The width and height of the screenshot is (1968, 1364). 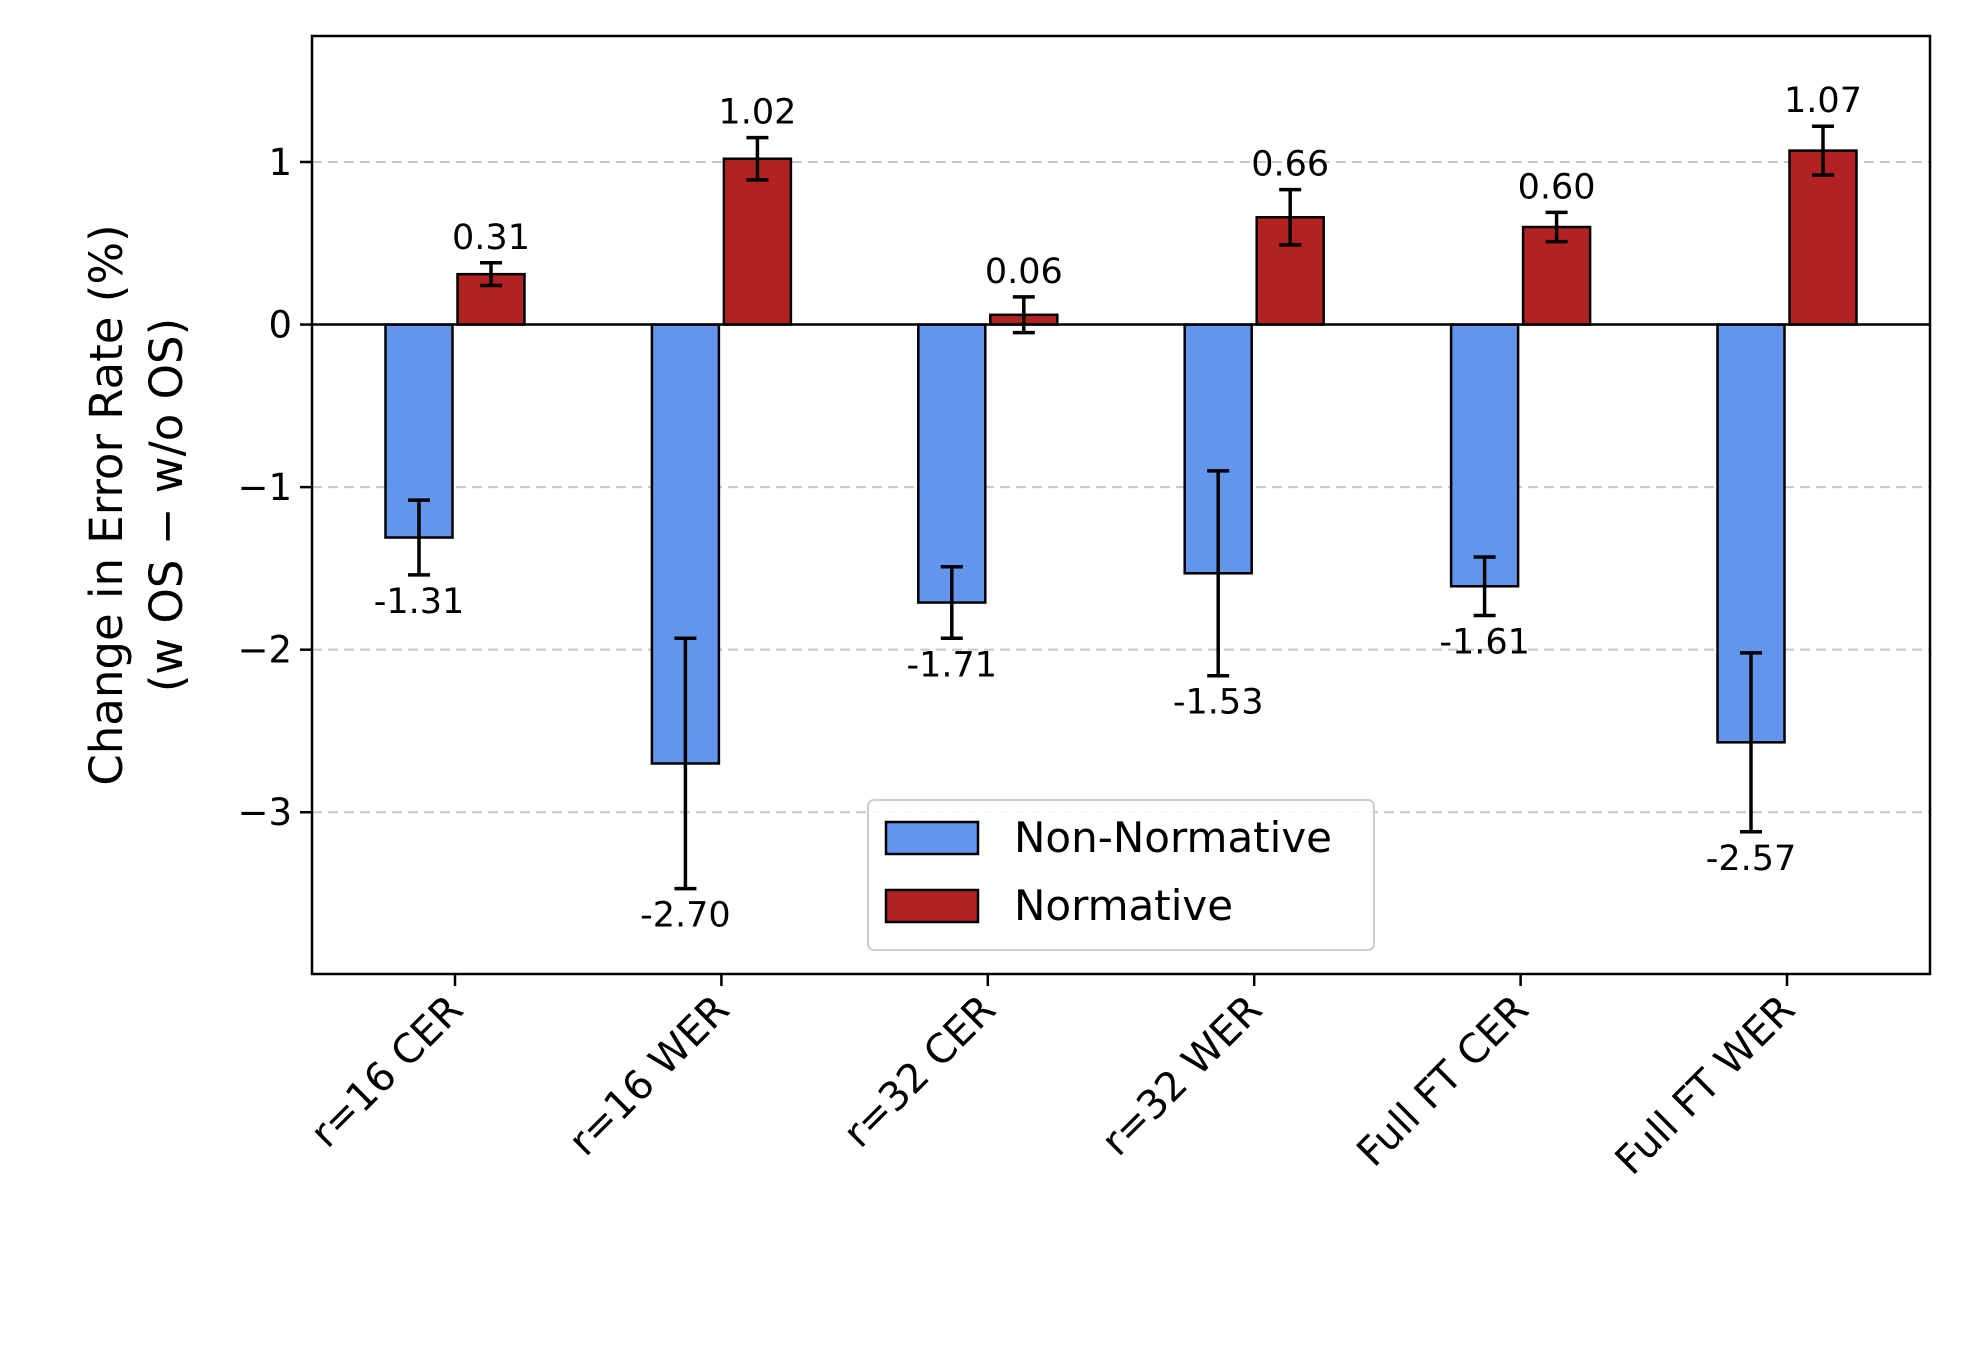 I want to click on data-label: 0.06, so click(x=1024, y=272).